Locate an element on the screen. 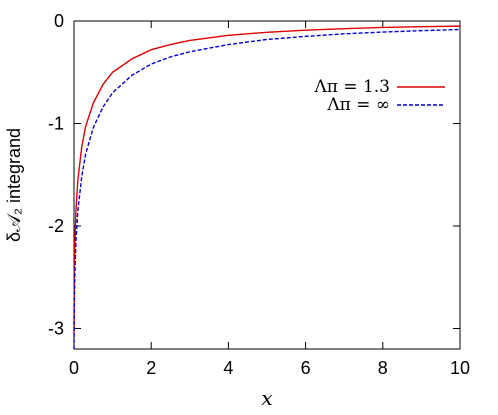 The width and height of the screenshot is (498, 415). legend-label-1: Λπ = 1.3 is located at coordinates (351, 87).